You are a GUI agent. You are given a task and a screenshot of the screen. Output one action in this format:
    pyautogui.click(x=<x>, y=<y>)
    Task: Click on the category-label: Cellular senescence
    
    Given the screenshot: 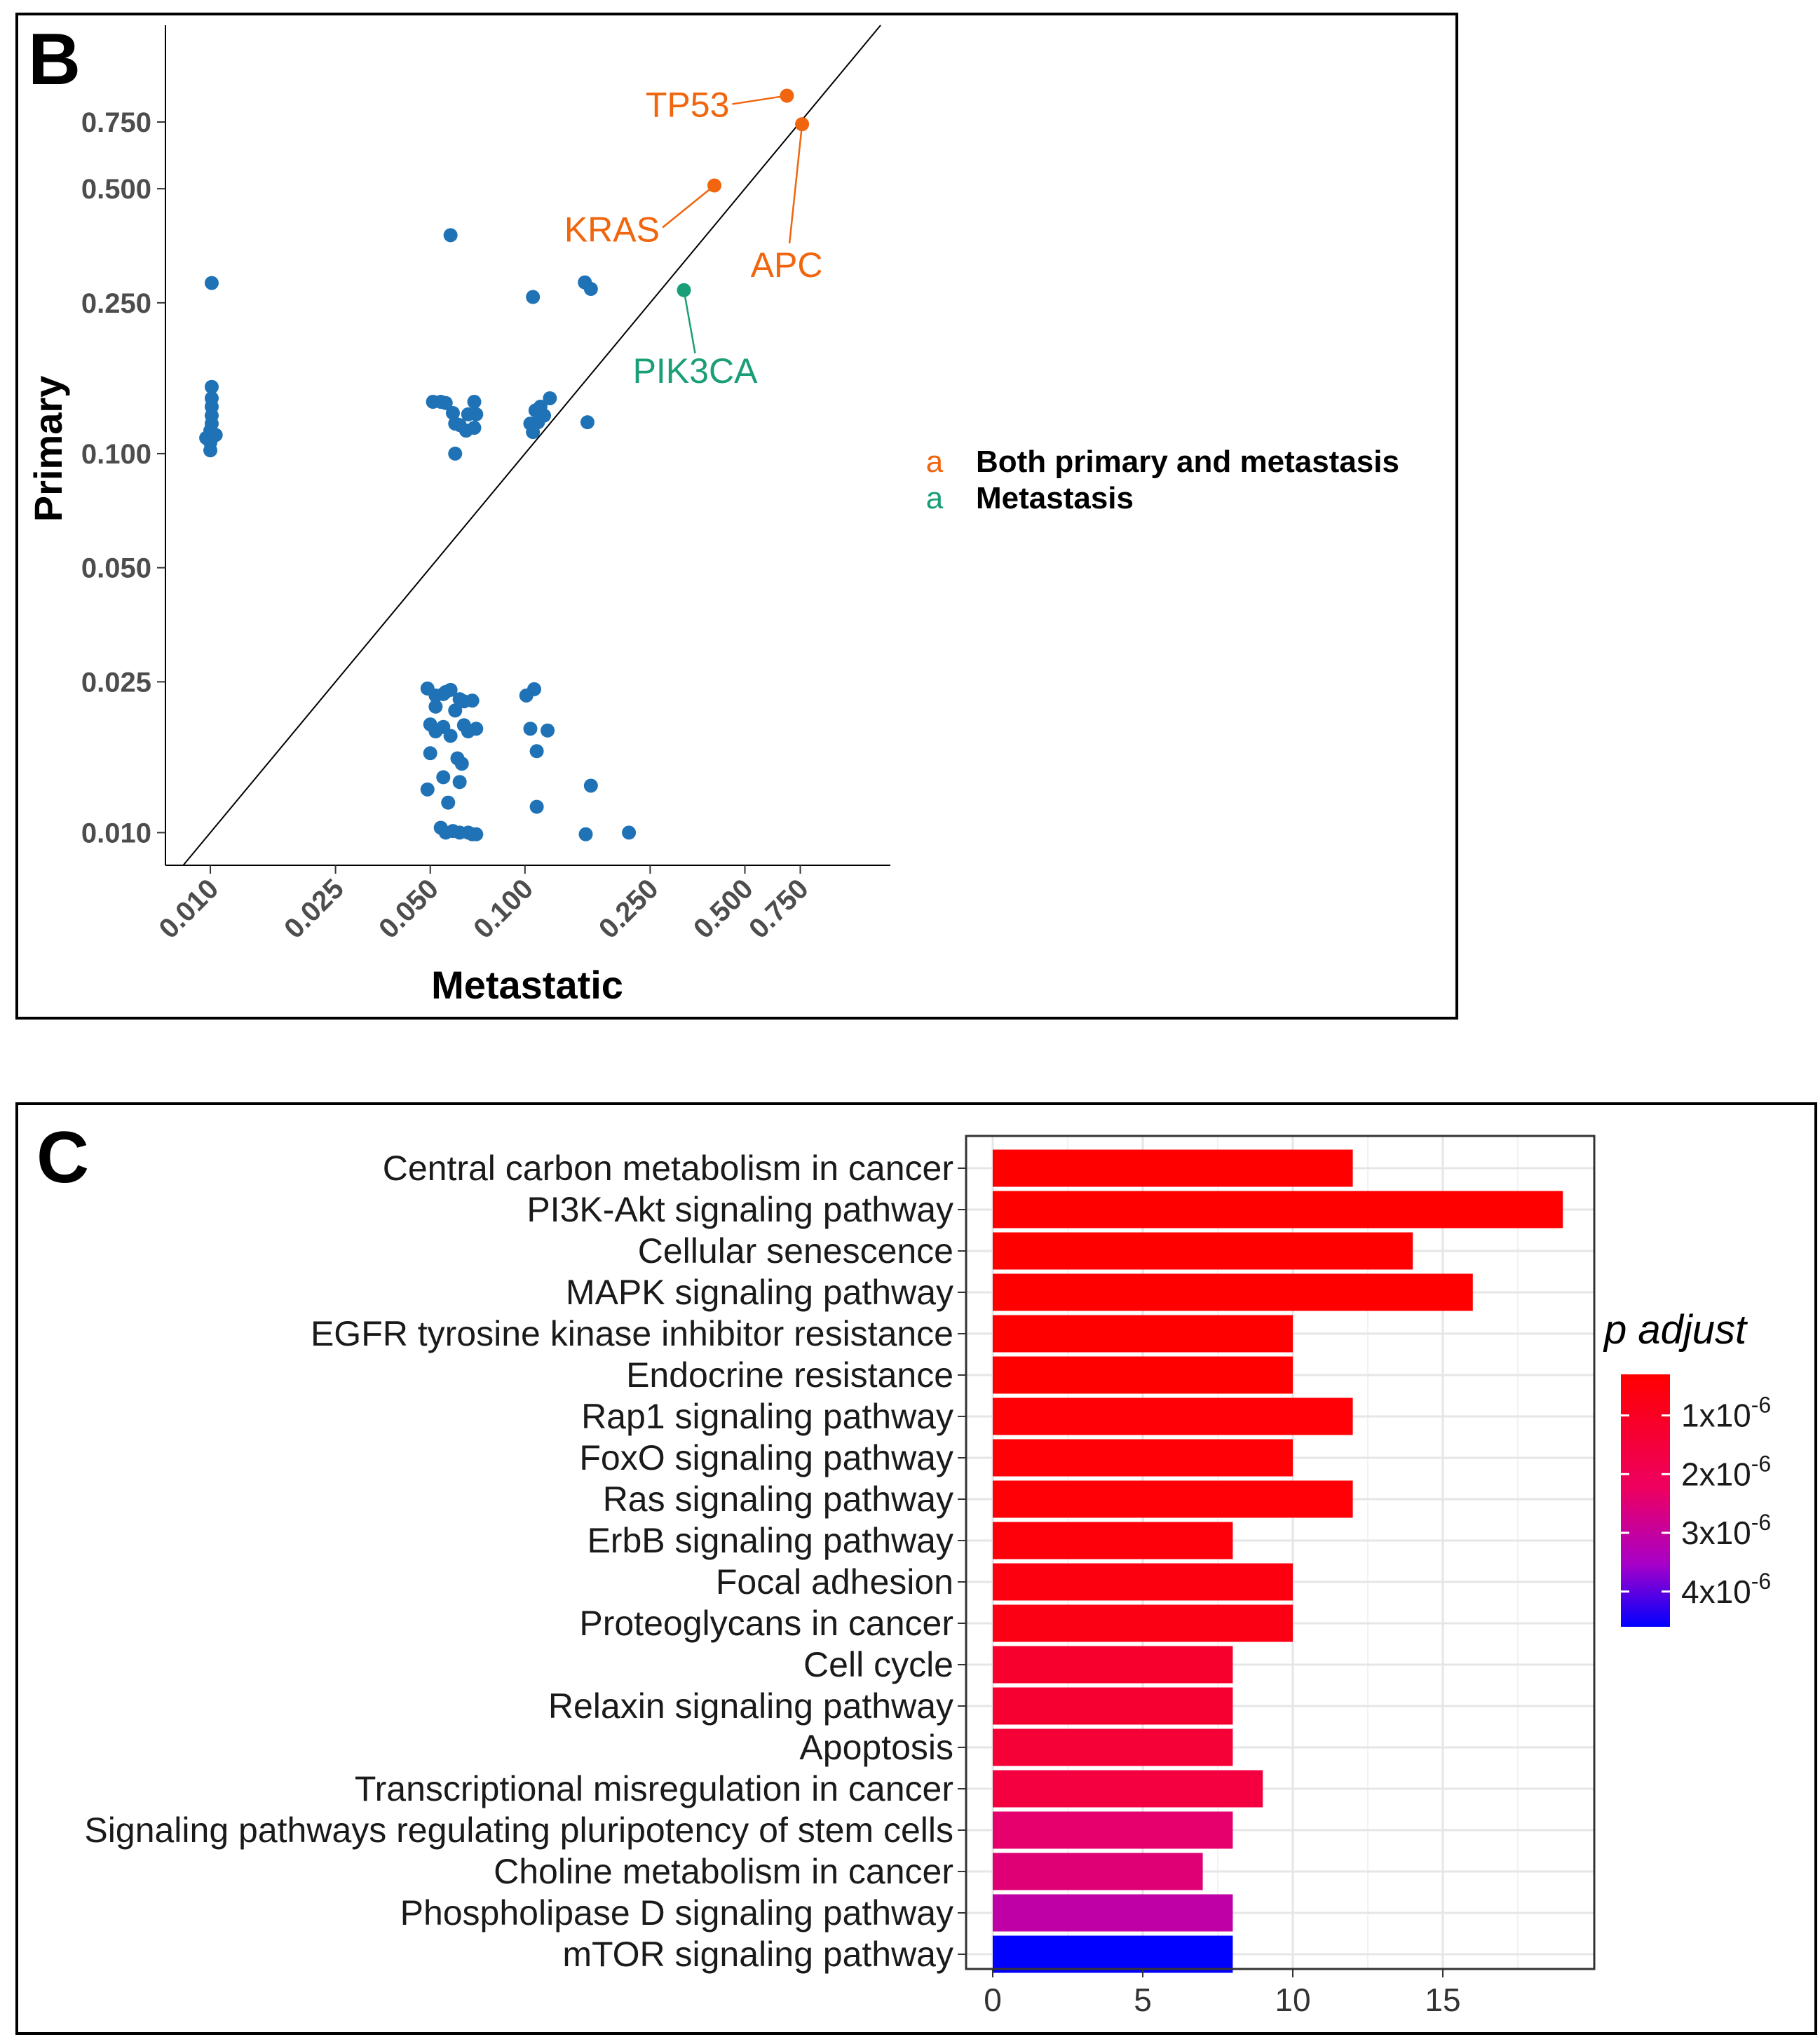 What is the action you would take?
    pyautogui.click(x=795, y=1251)
    